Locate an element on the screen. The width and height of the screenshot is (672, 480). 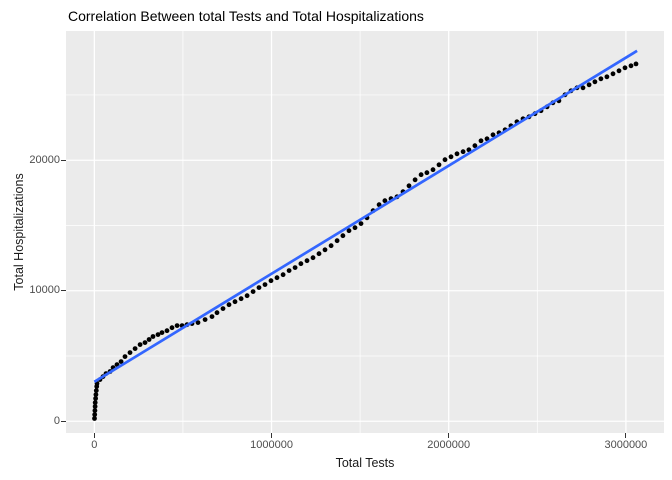
x-tick-label: 0 is located at coordinates (94, 445).